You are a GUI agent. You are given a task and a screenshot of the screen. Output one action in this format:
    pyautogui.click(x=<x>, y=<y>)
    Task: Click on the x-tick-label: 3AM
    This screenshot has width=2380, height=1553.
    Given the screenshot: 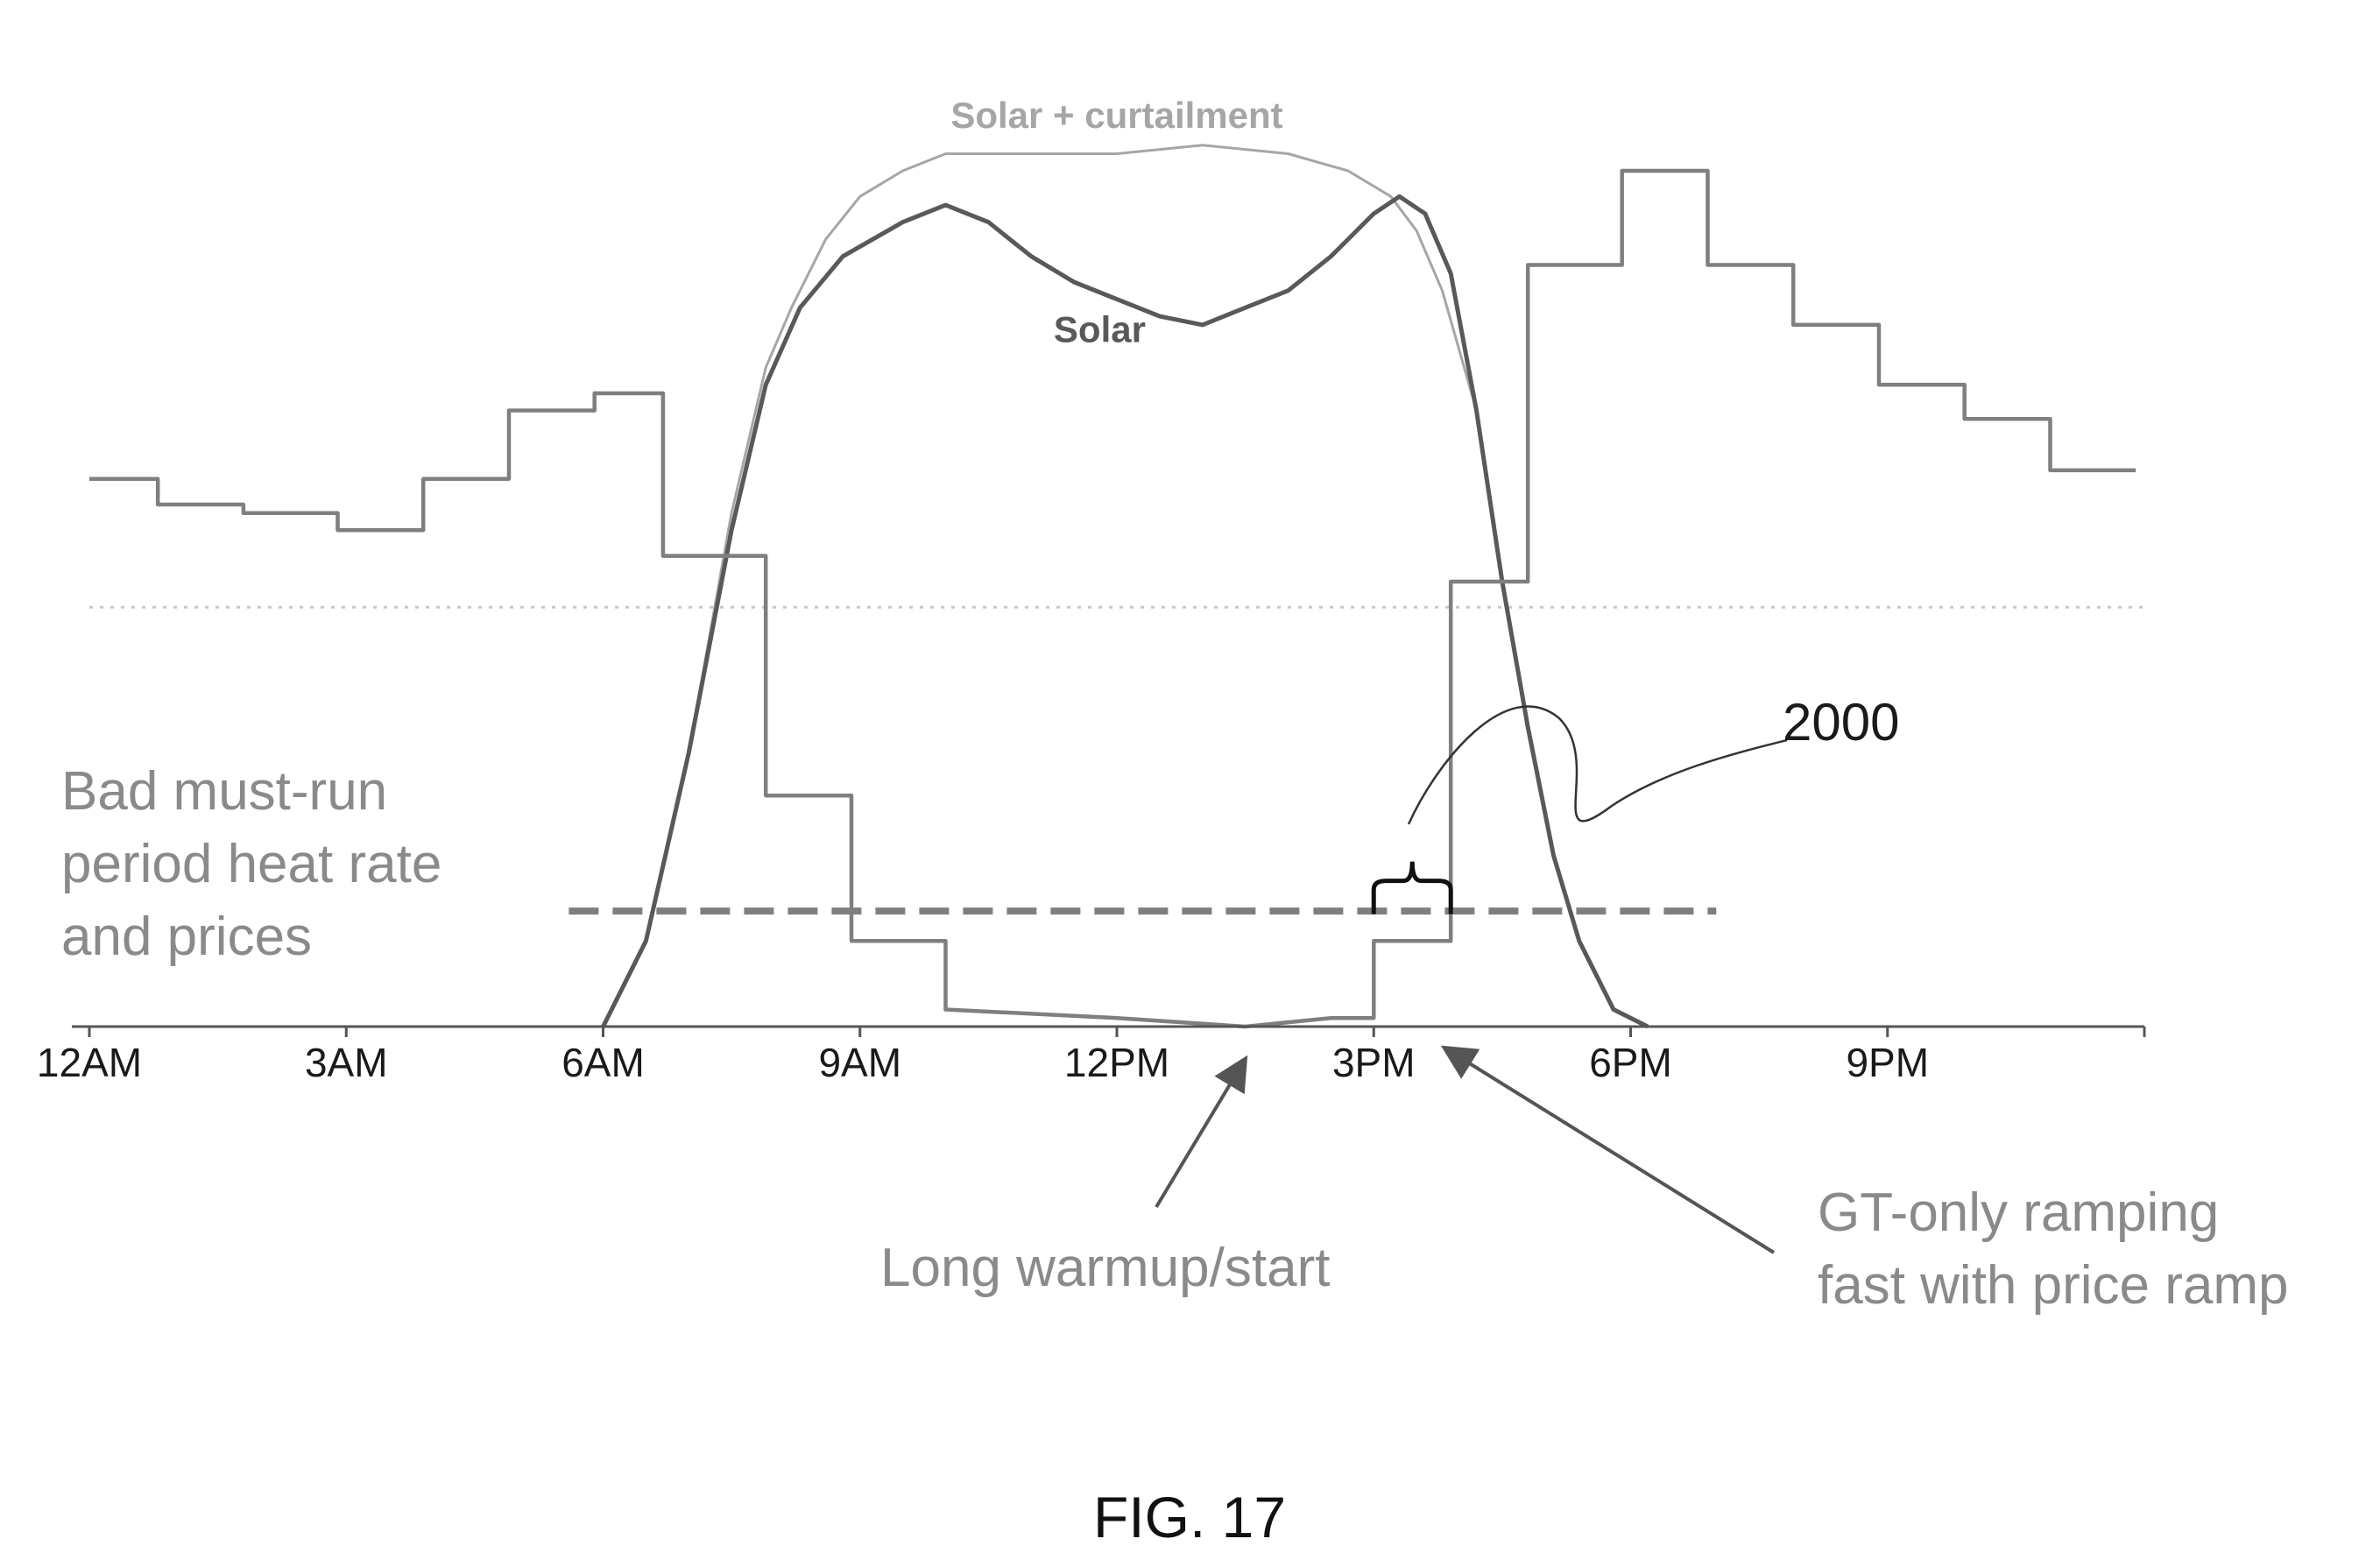 What is the action you would take?
    pyautogui.click(x=346, y=1062)
    